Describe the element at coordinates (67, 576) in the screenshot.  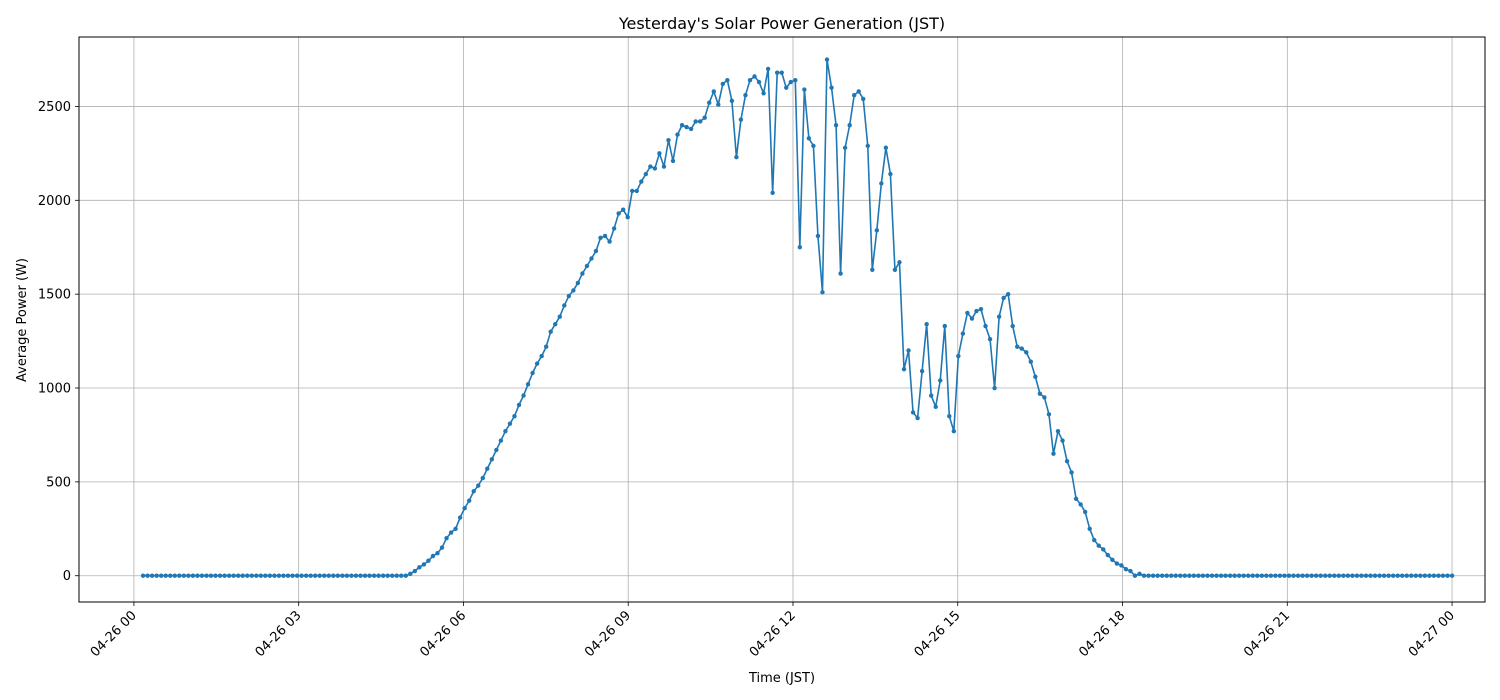
I see `y-tick-label: 0` at that location.